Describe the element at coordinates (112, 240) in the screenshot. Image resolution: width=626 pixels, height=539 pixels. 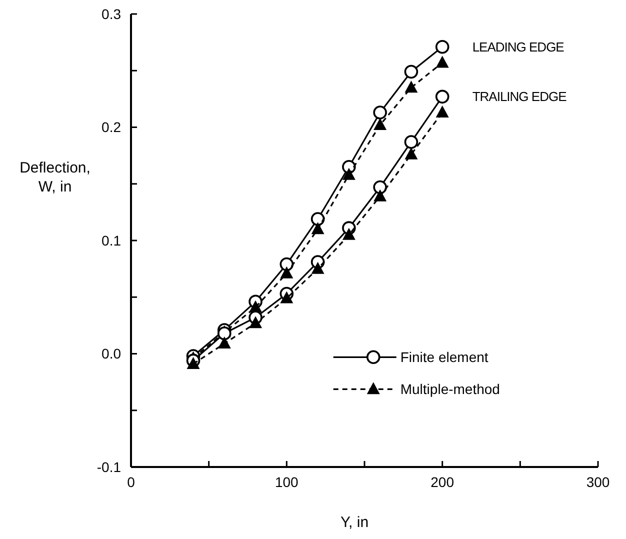
I see `y-tick-label: 0.1` at that location.